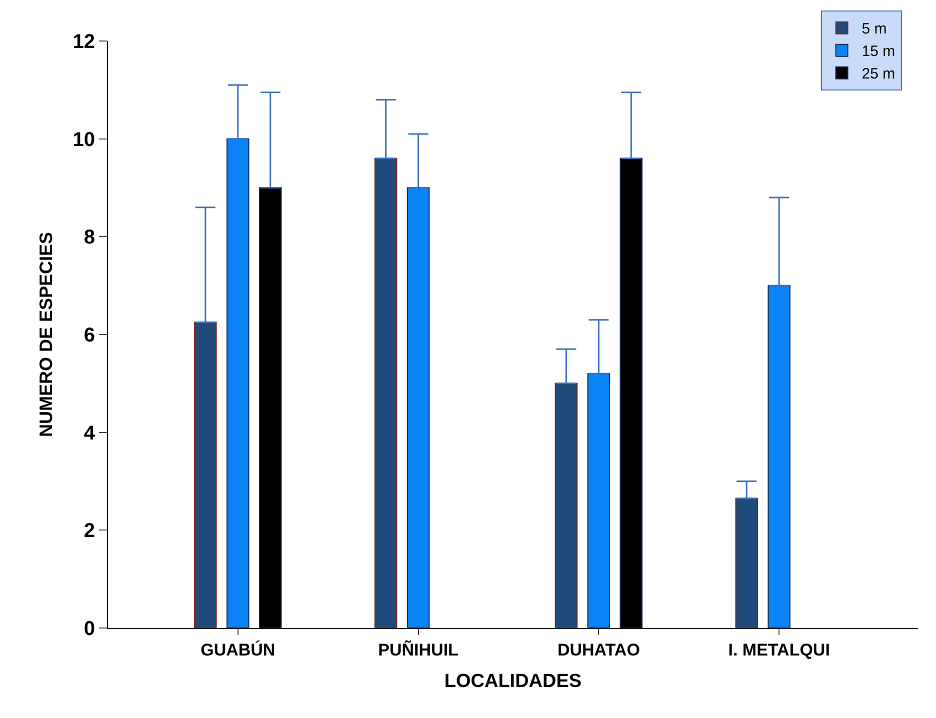 The height and width of the screenshot is (718, 936). What do you see at coordinates (238, 649) in the screenshot?
I see `x-tick-label: GUABÚN` at bounding box center [238, 649].